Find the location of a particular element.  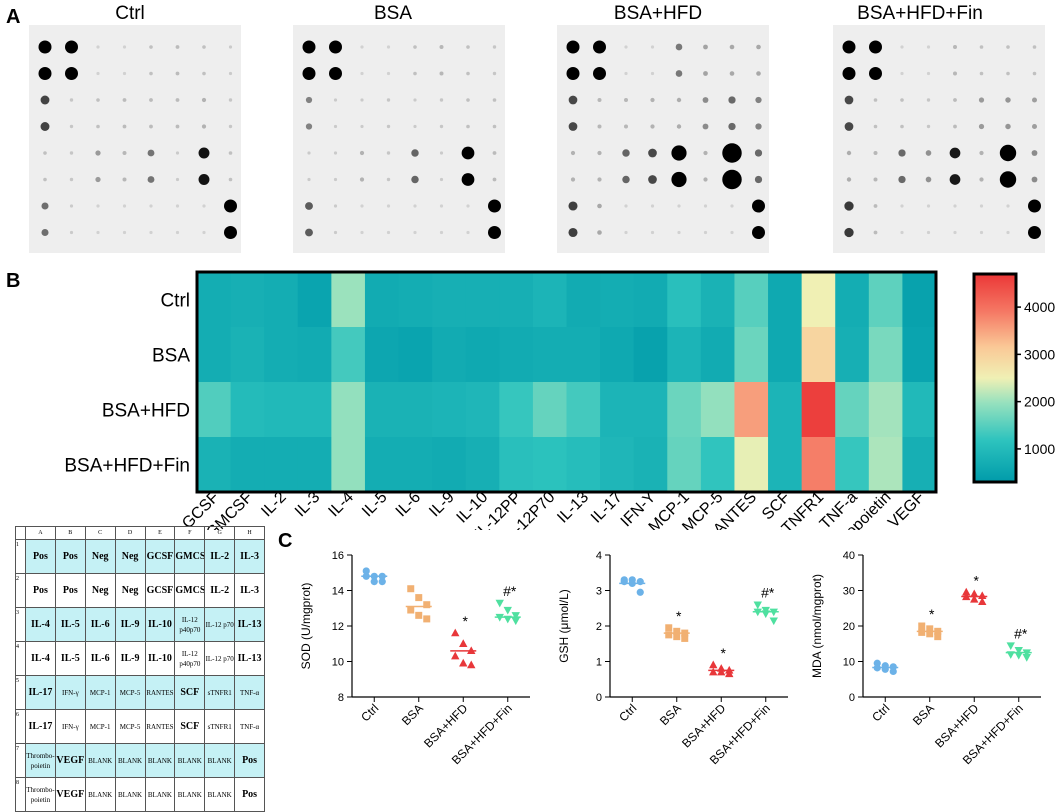

blot-background is located at coordinates (939, 139).